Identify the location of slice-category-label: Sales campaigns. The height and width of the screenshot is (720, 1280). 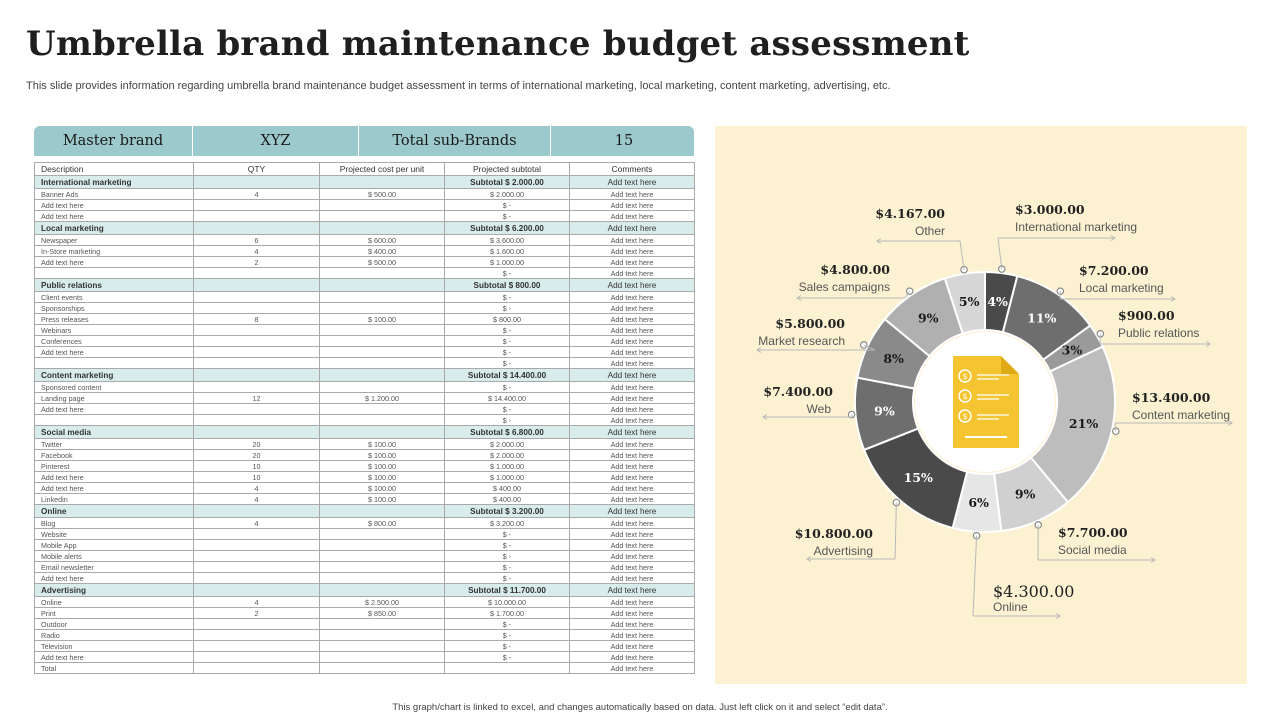
(844, 287).